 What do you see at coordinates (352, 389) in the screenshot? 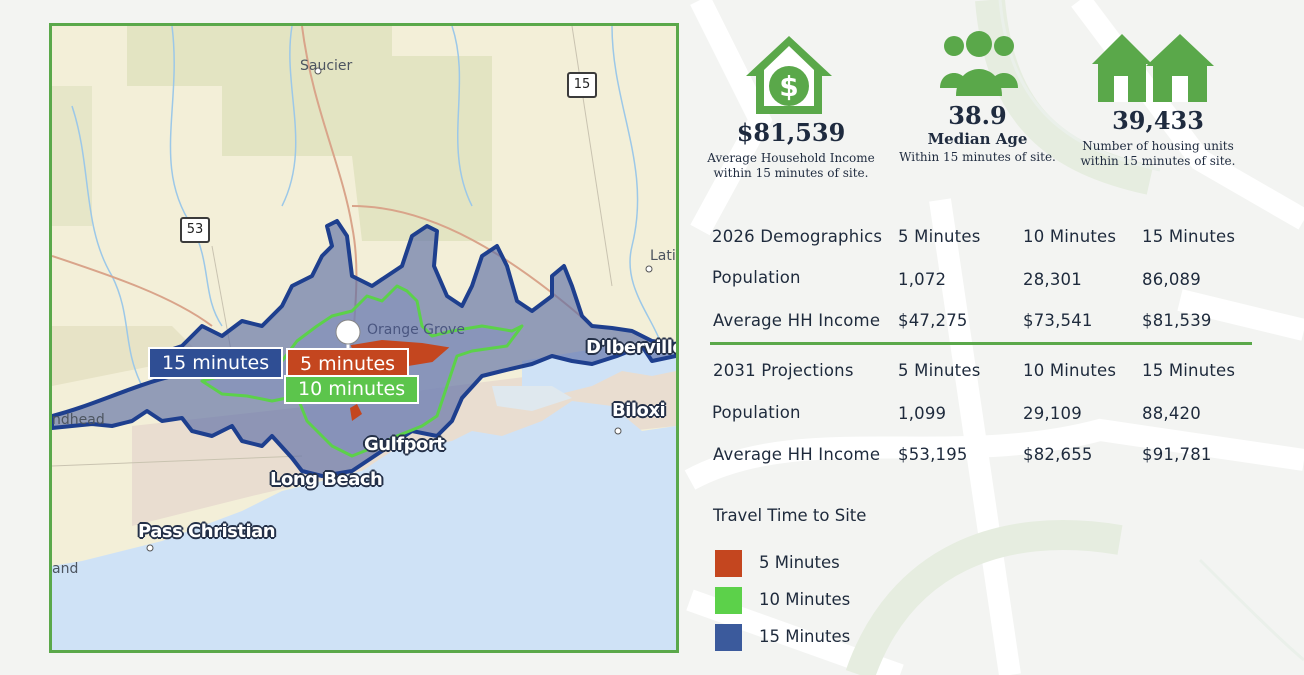
I see `label-10-minutes: 10 minutes` at bounding box center [352, 389].